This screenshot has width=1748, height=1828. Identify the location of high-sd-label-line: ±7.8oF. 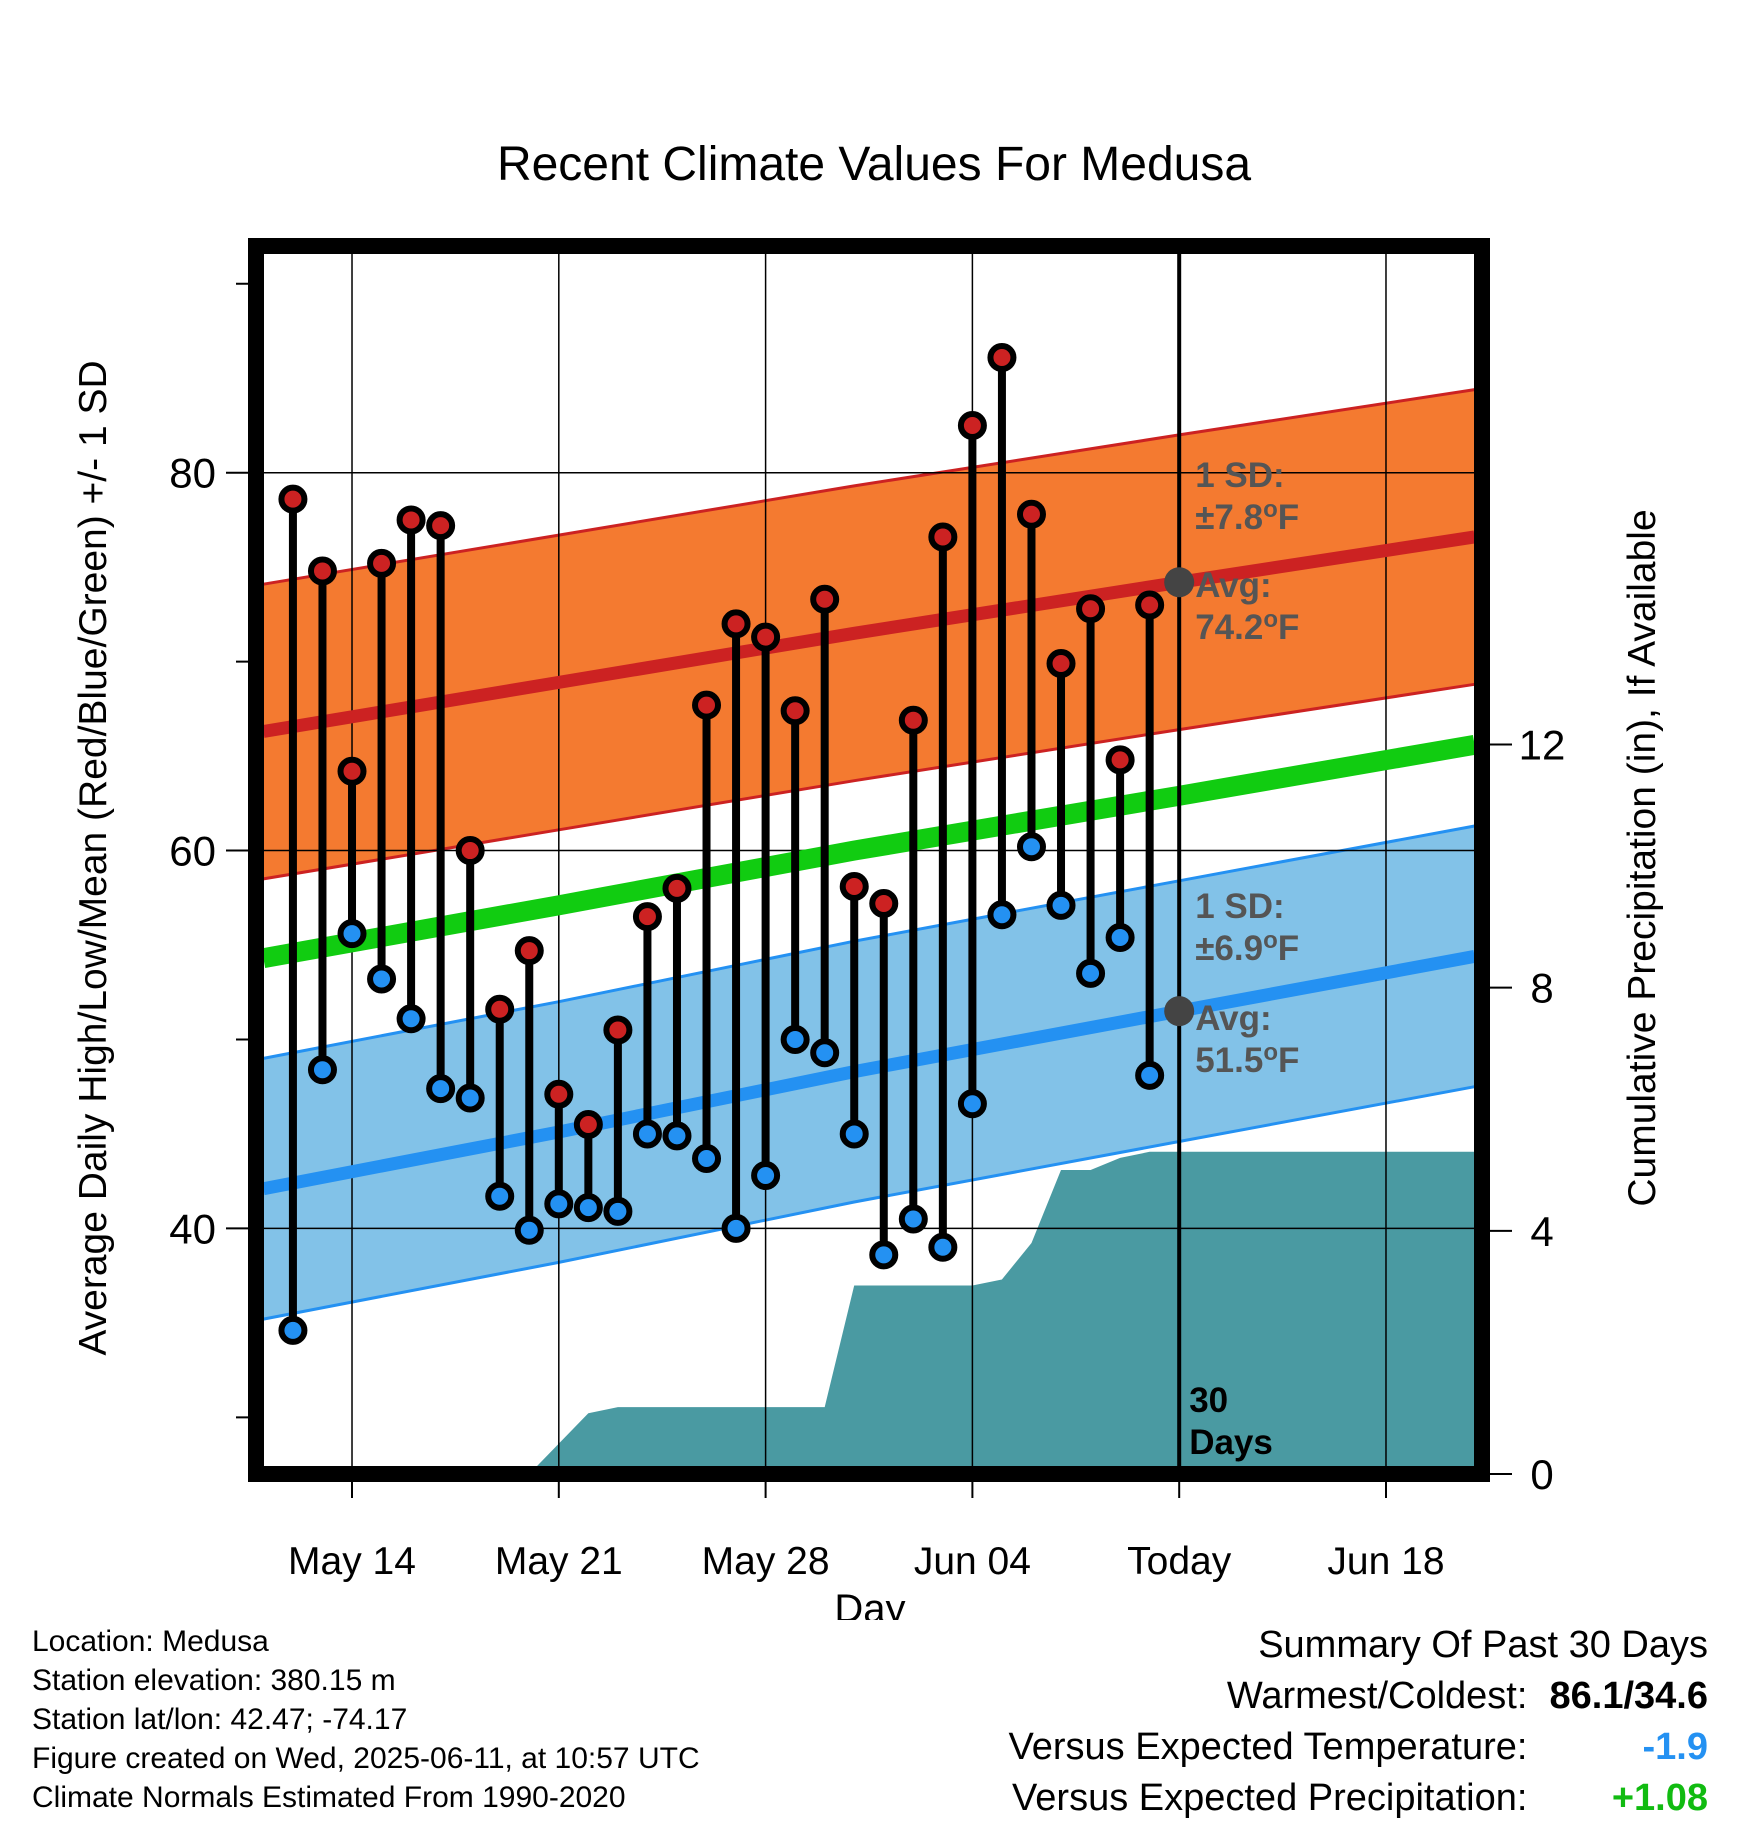
(1247, 516).